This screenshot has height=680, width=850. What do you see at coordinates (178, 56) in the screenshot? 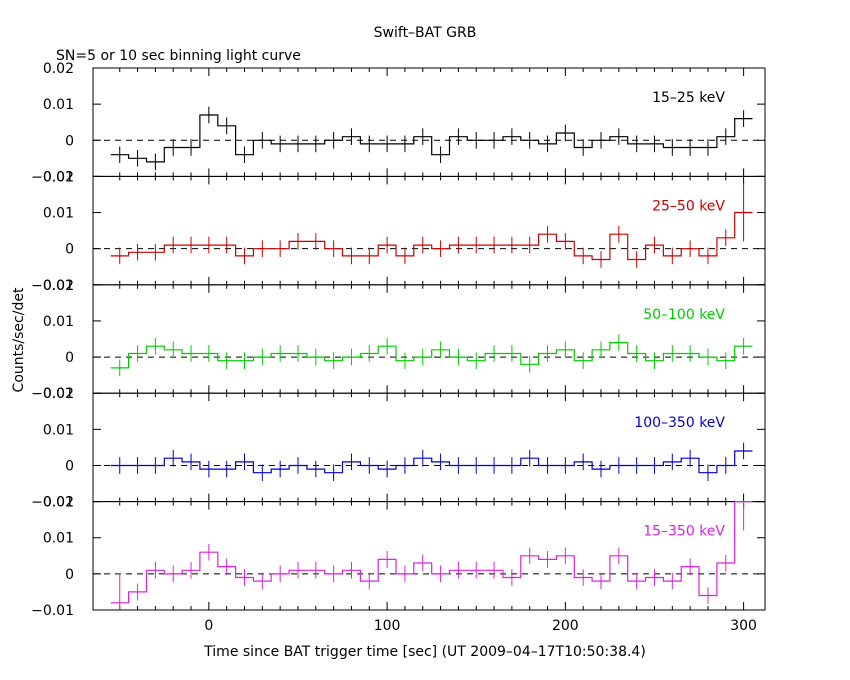
I see `chart-subtitle: SN=5 or 10 sec binning light curve` at bounding box center [178, 56].